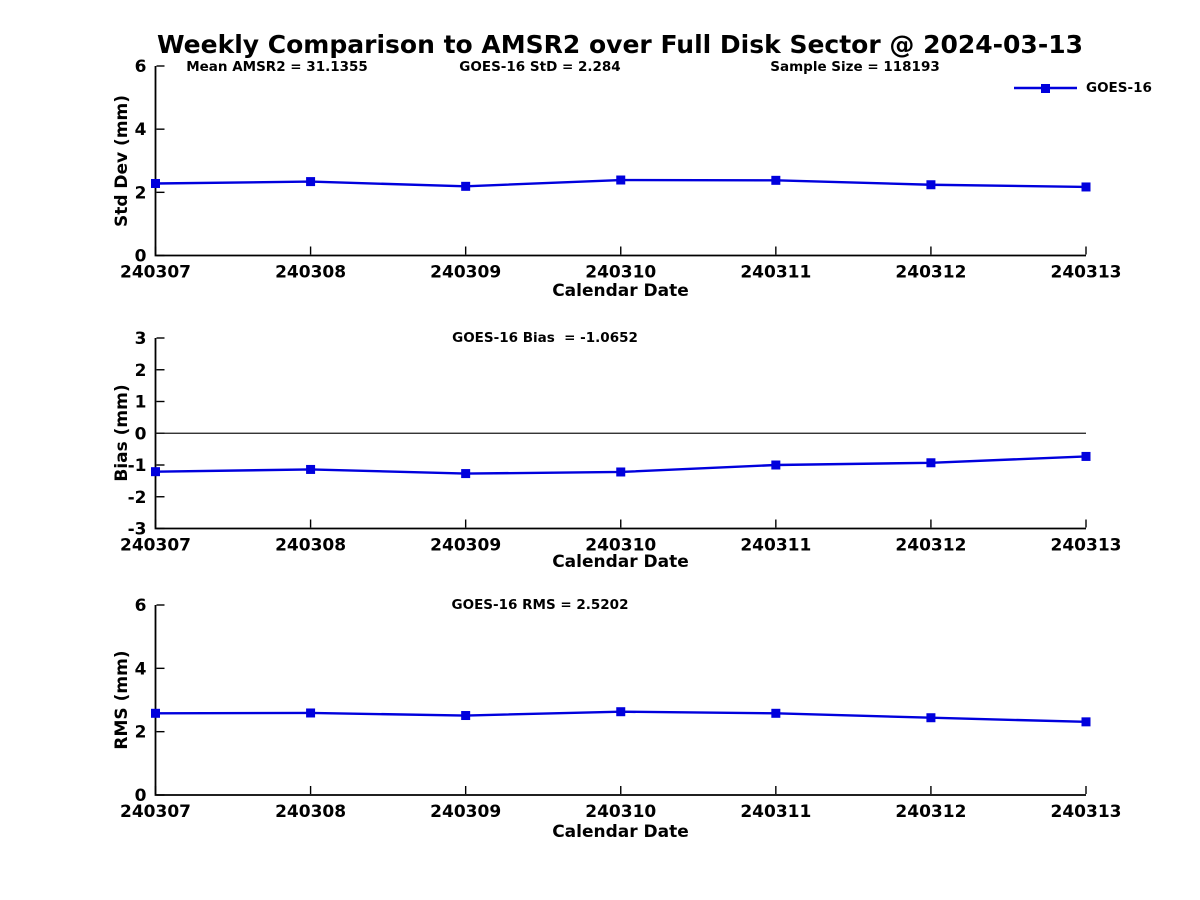 Image resolution: width=1200 pixels, height=900 pixels. I want to click on rms-ytick: 0, so click(141, 796).